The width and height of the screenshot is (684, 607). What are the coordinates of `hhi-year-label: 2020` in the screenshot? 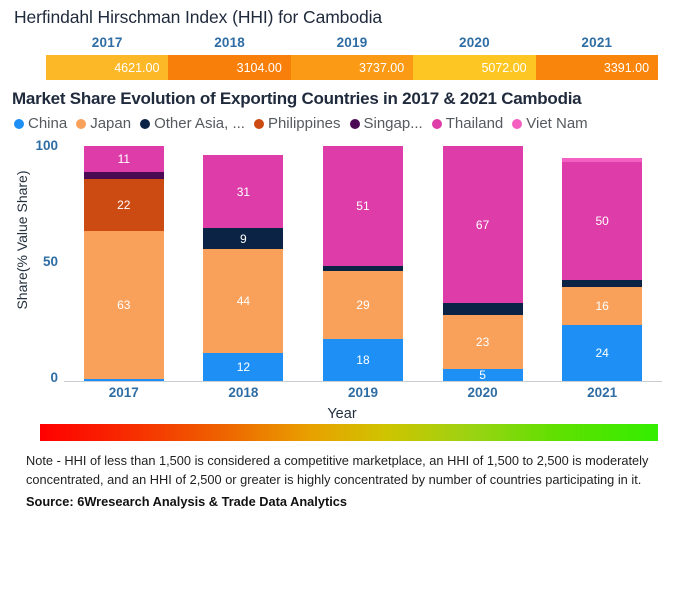 It's located at (474, 42).